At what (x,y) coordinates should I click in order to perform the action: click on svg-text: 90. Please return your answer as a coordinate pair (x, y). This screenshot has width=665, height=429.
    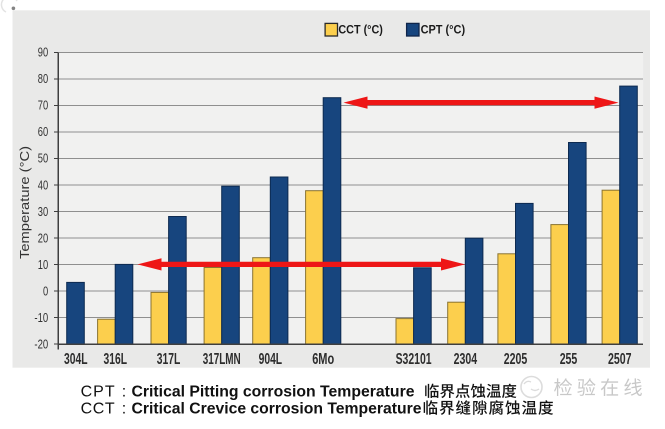
    Looking at the image, I should click on (43, 53).